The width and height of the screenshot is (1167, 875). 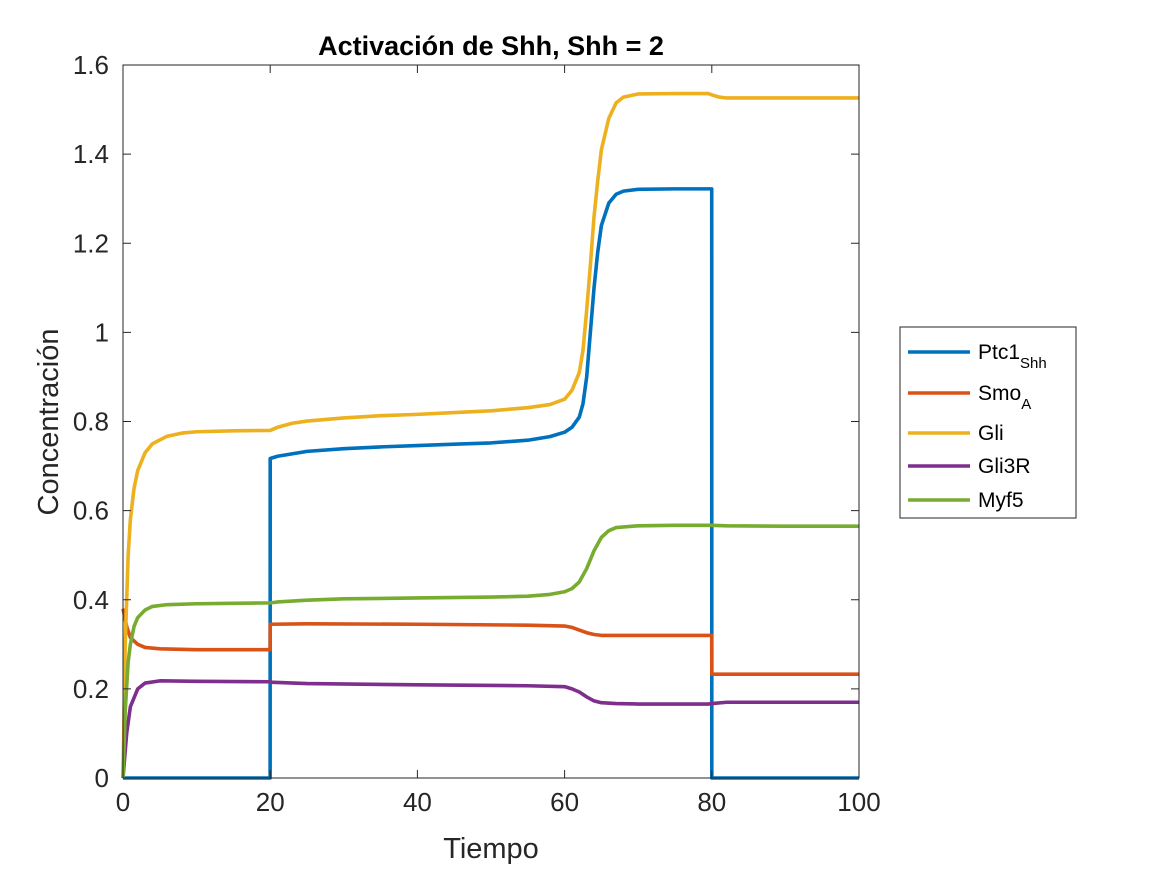 What do you see at coordinates (91, 689) in the screenshot?
I see `y-tick-label: 0.2` at bounding box center [91, 689].